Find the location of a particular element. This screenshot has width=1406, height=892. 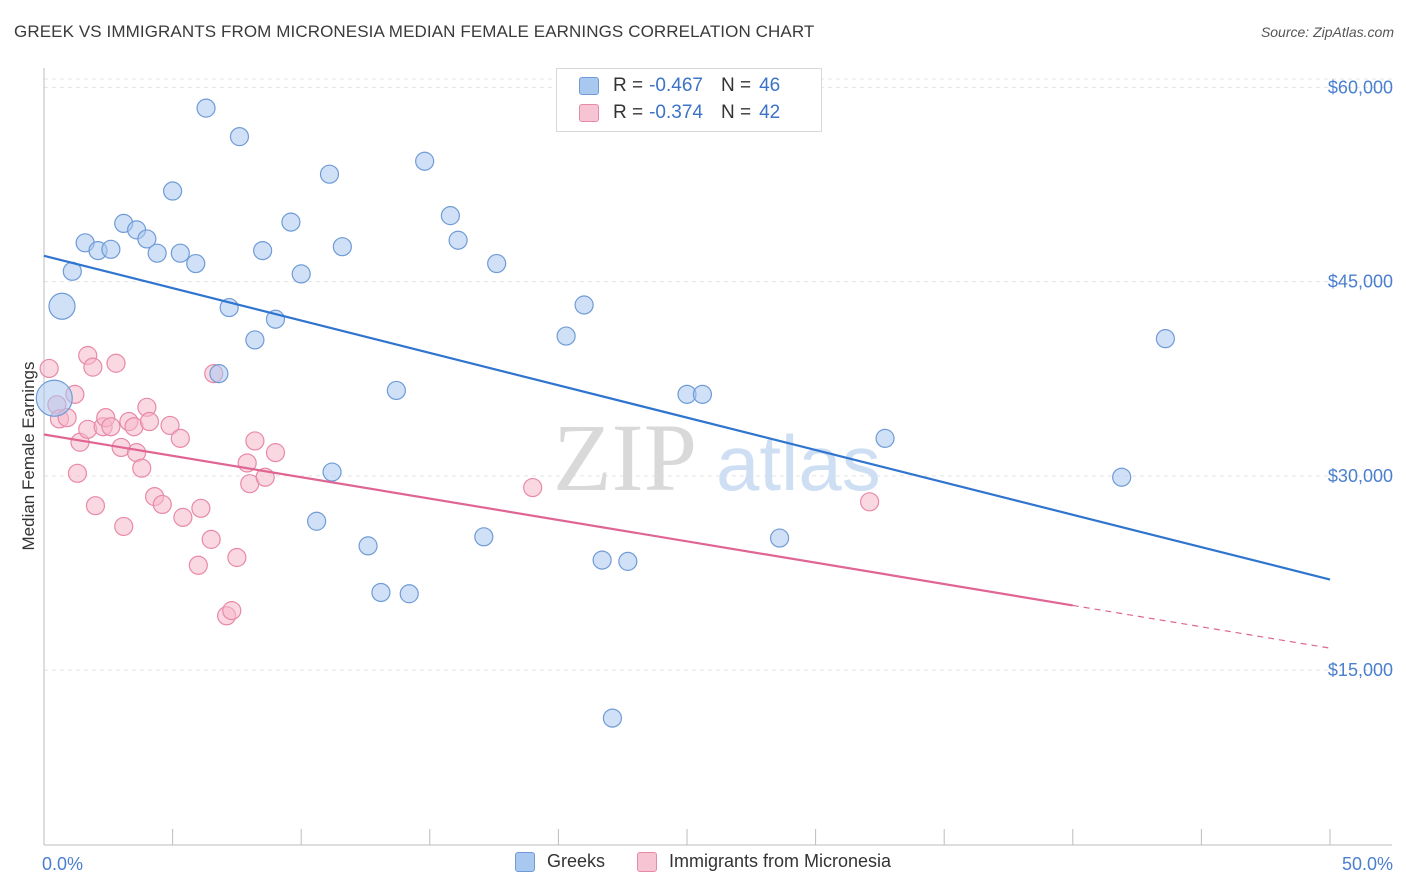

legend-row-micronesia: R = -0.374 N = 42 is located at coordinates (679, 113).